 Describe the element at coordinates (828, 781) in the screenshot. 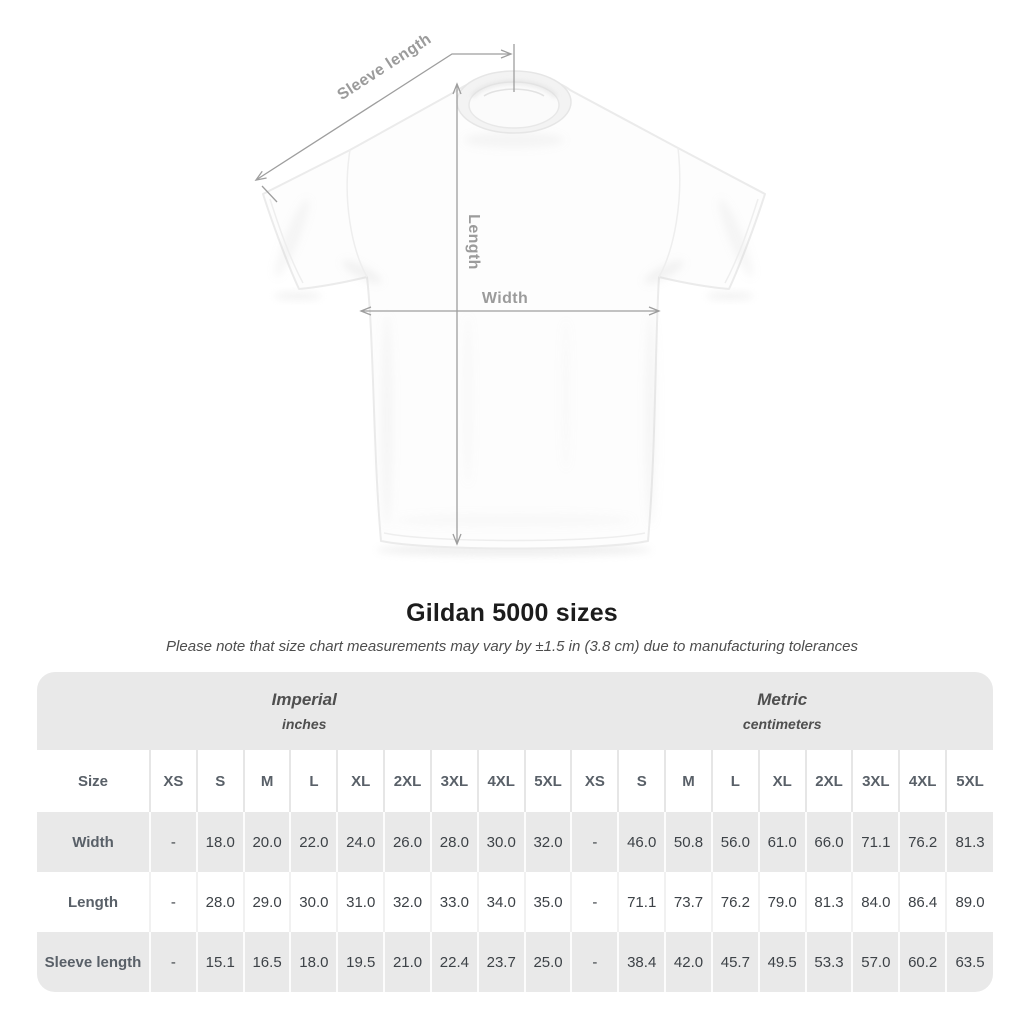

I see `size-col-metric-2xl: 2XL` at that location.